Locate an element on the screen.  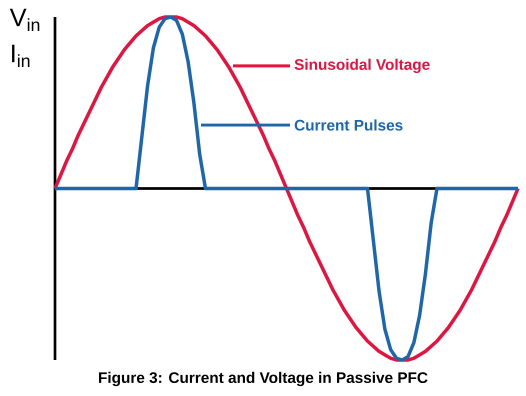
text: Current Pulses is located at coordinates (348, 125).